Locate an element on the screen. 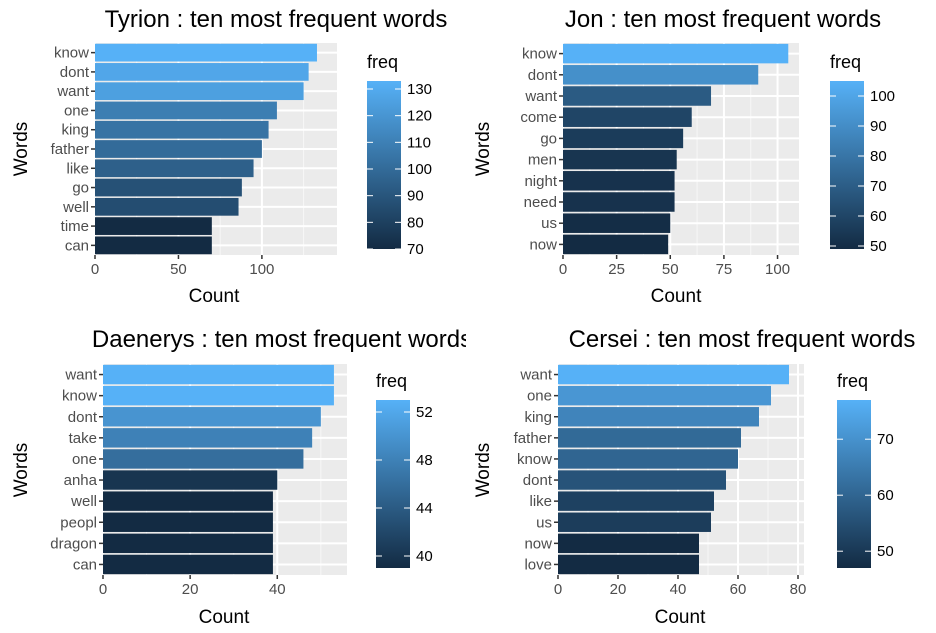 The width and height of the screenshot is (936, 633). bar-us is located at coordinates (617, 223).